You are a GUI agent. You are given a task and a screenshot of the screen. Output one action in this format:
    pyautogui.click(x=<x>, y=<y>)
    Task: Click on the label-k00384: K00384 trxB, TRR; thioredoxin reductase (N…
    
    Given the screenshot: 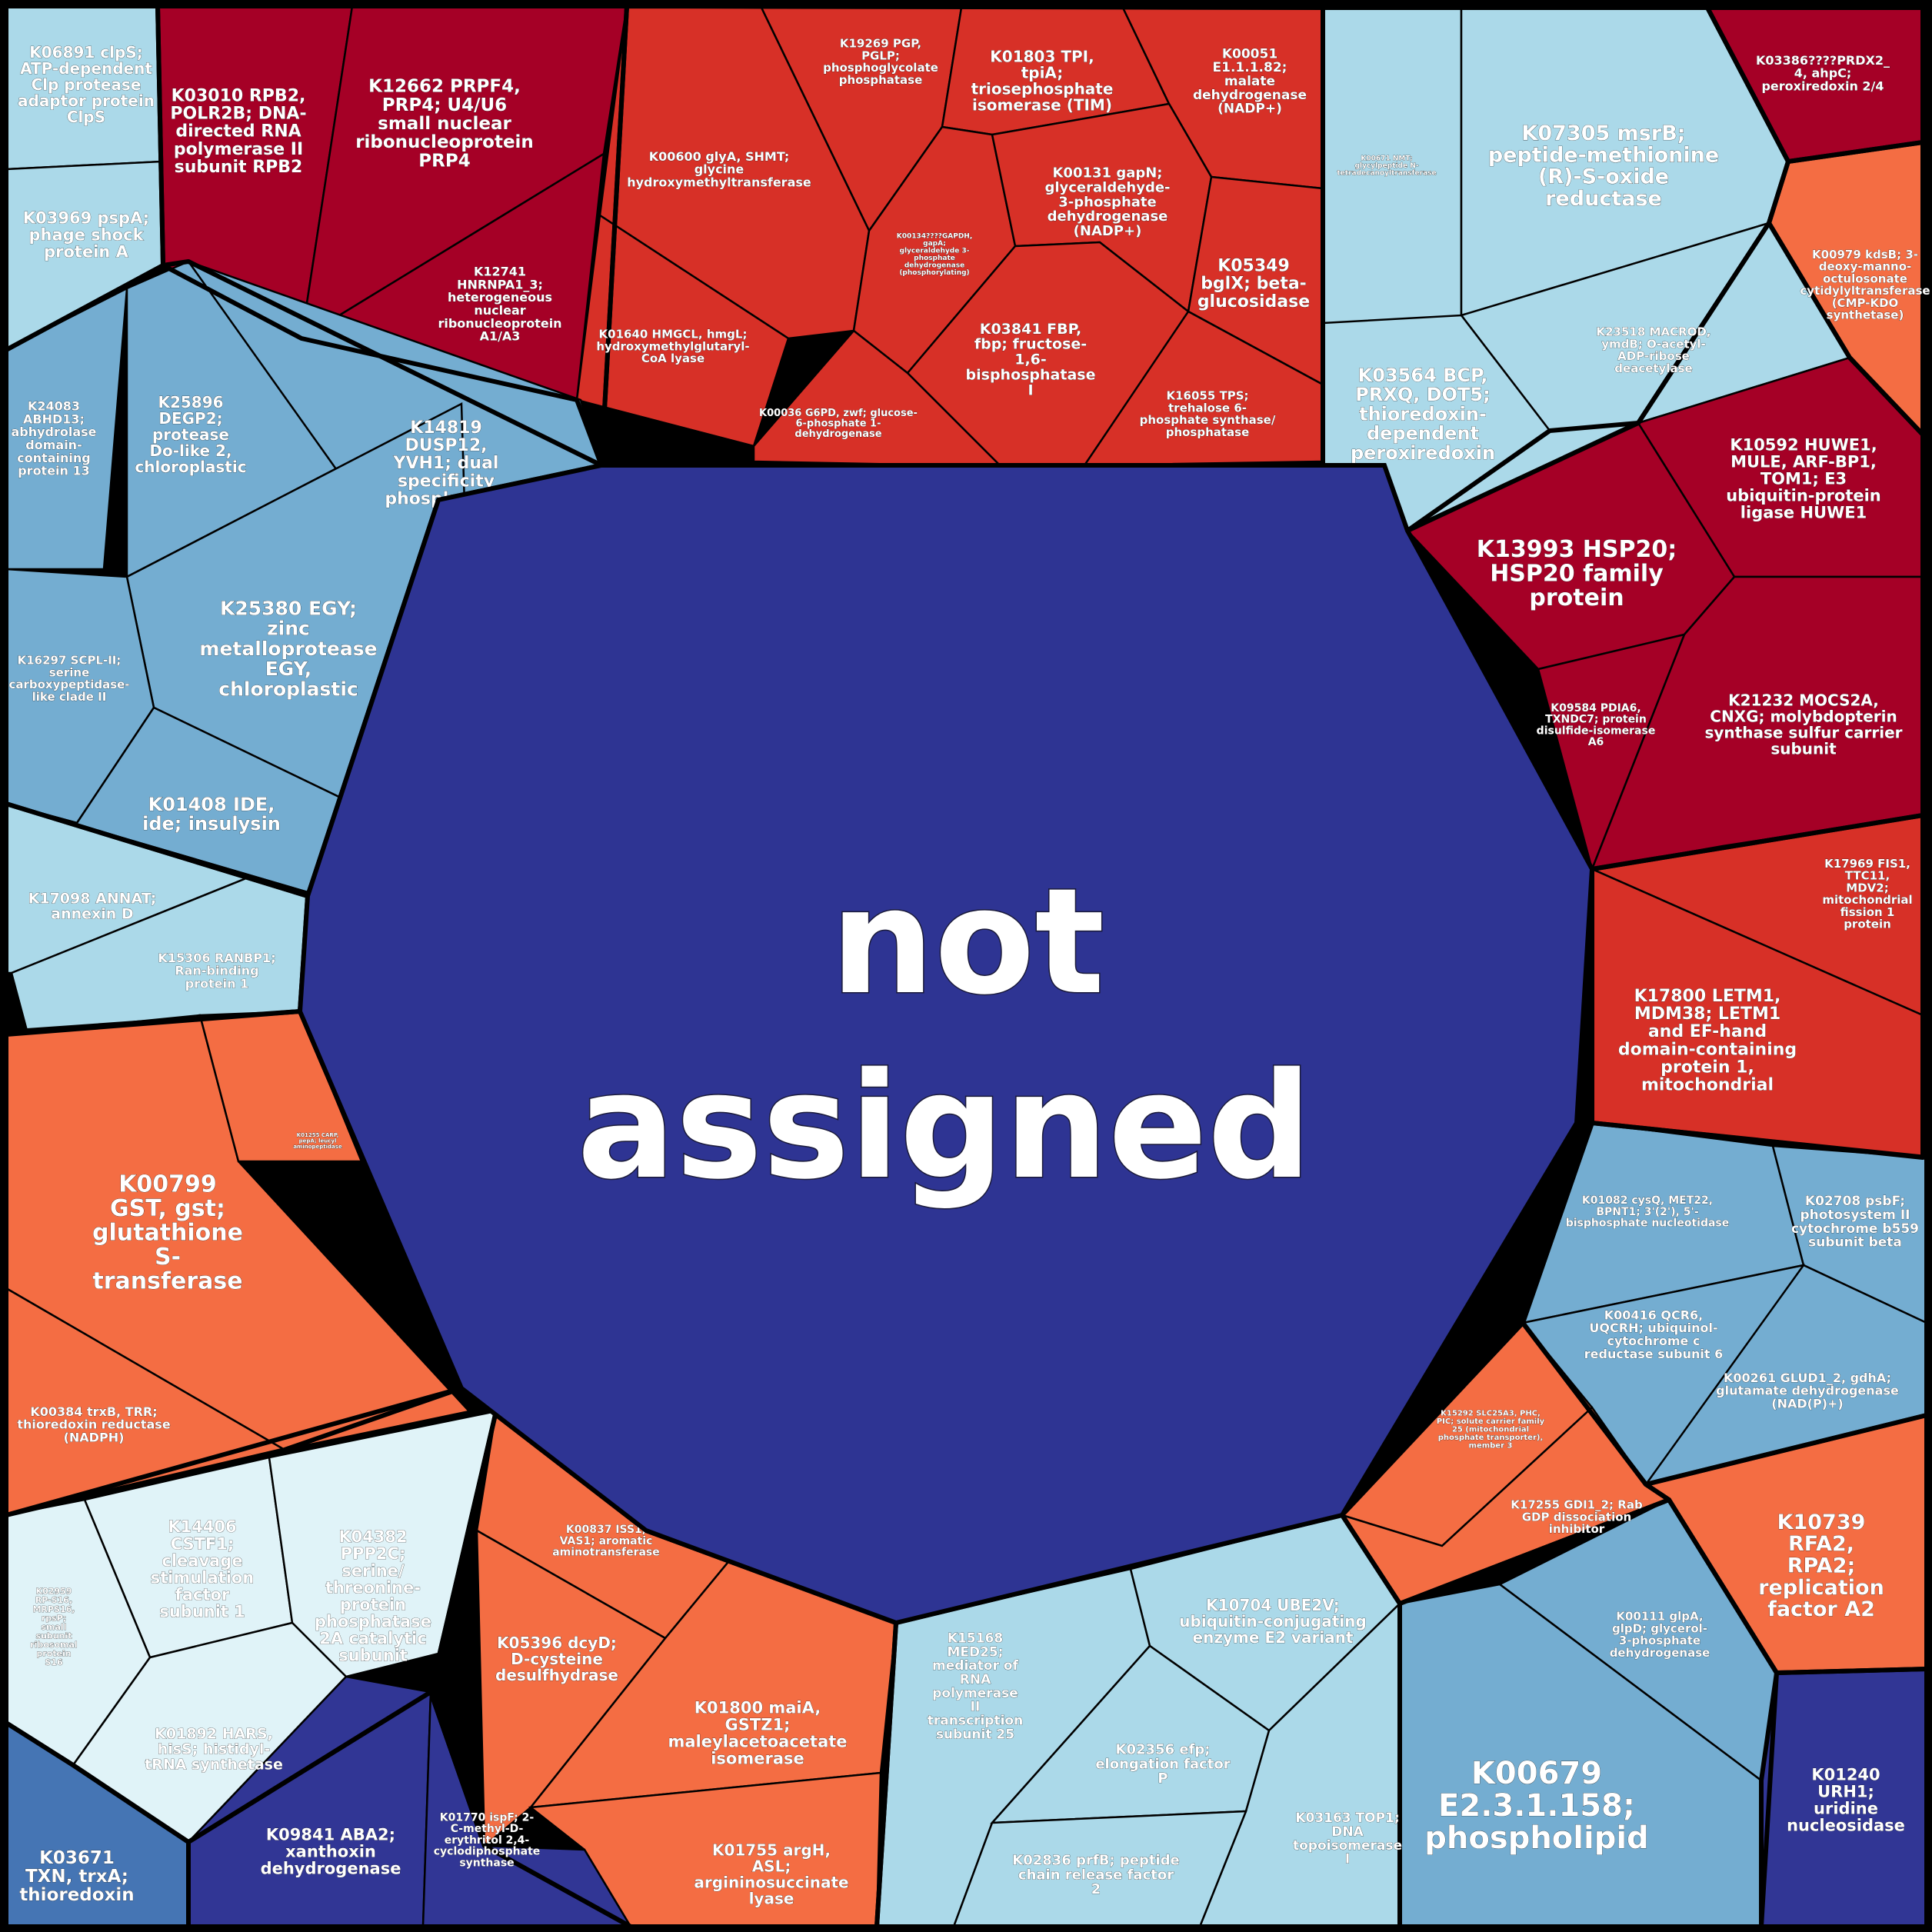 What is the action you would take?
    pyautogui.click(x=94, y=1424)
    